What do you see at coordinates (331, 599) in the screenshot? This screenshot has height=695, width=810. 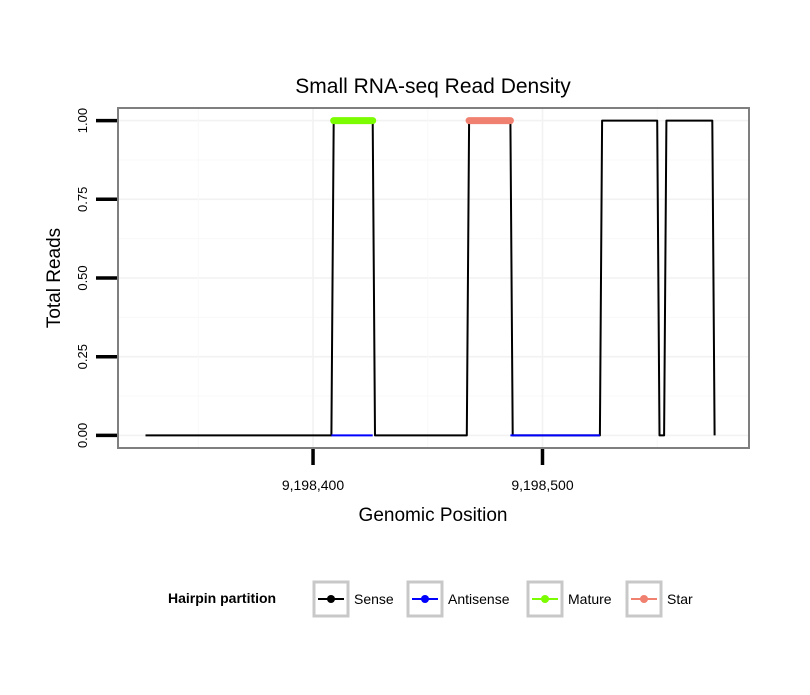 I see `legend-key-dot-sense` at bounding box center [331, 599].